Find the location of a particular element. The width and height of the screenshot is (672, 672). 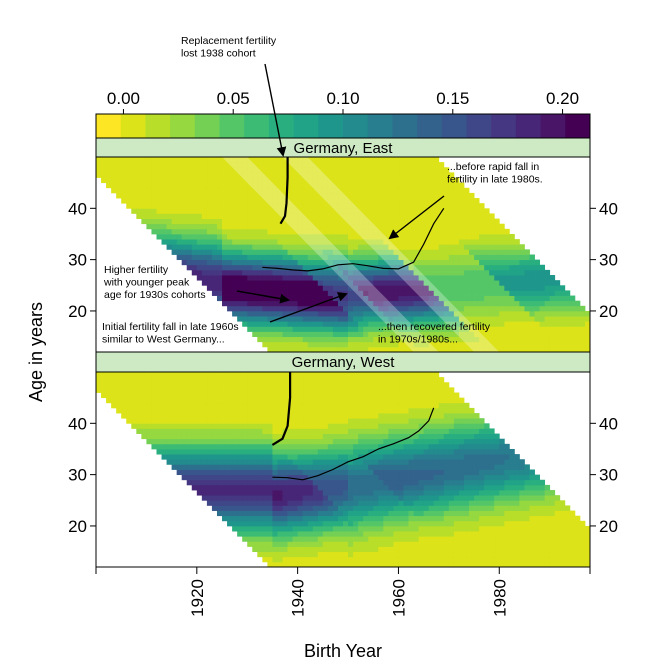

colorbar-swatch is located at coordinates (133, 126).